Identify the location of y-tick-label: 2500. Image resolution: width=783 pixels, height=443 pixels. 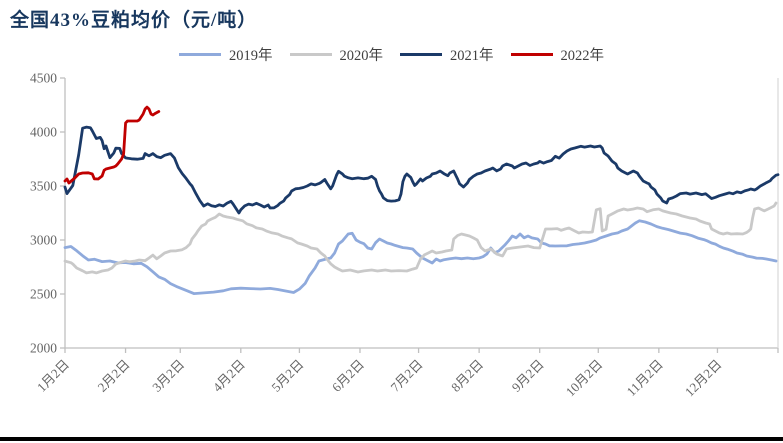
(43, 294).